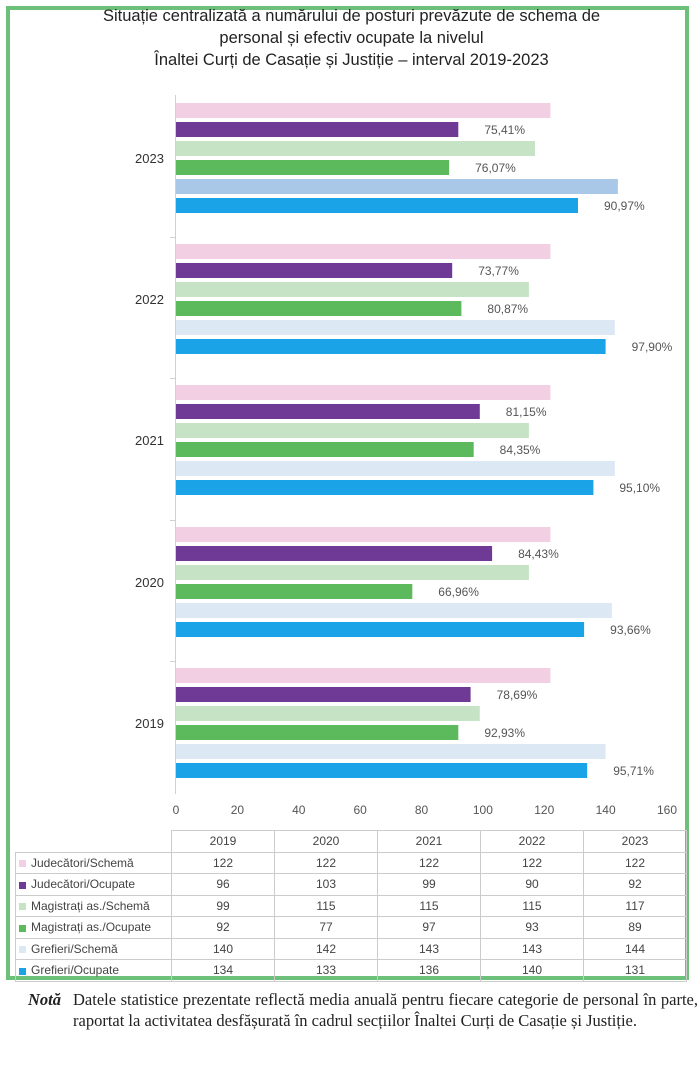  What do you see at coordinates (363, 392) in the screenshot?
I see `bar-judecători-schemă-2021` at bounding box center [363, 392].